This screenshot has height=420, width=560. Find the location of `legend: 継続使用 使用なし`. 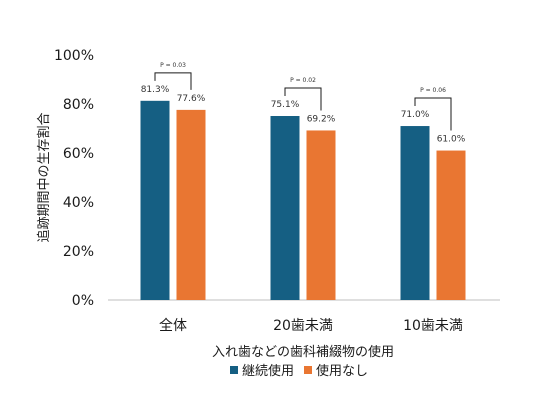

legend: 継続使用 使用なし is located at coordinates (299, 371).